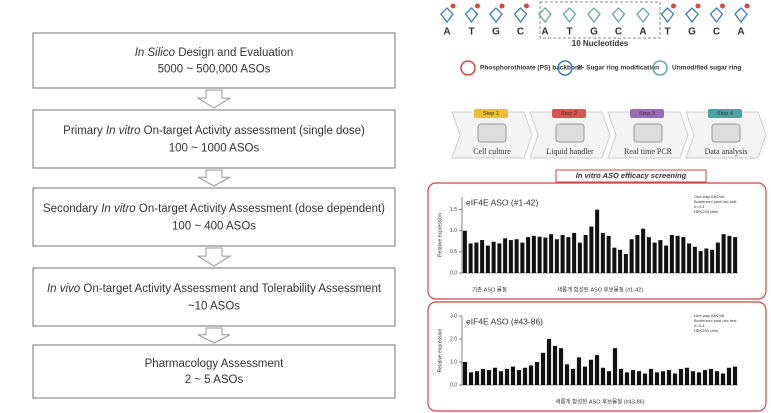 The width and height of the screenshot is (771, 413). Describe the element at coordinates (502, 202) in the screenshot. I see `chart-title: eIF4E ASO (#1-42)` at that location.